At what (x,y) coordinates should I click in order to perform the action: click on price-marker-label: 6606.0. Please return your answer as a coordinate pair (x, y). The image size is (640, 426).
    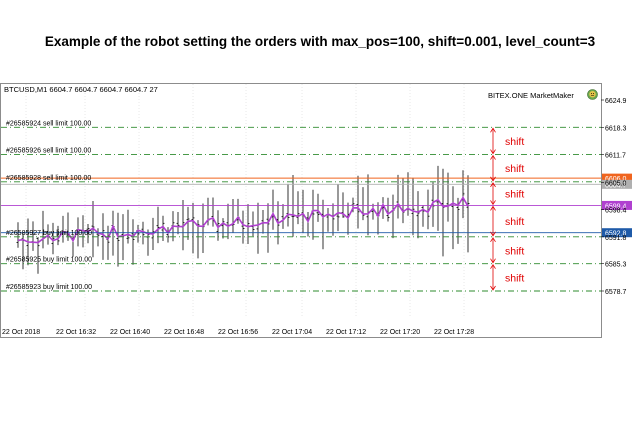
    Looking at the image, I should click on (616, 179).